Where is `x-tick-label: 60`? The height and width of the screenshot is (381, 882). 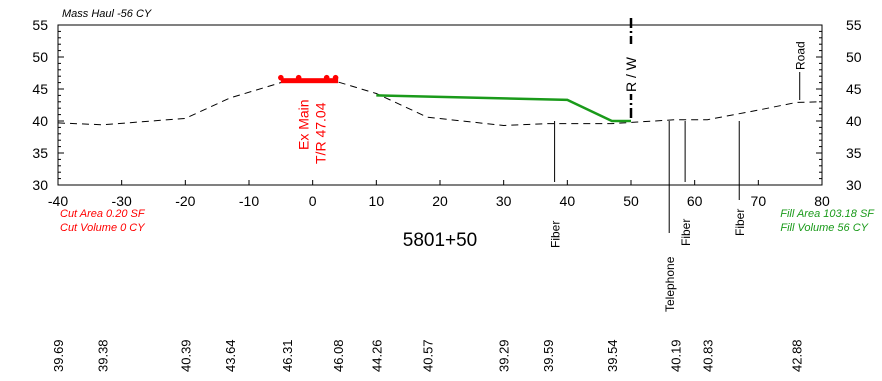
x-tick-label: 60 is located at coordinates (695, 201).